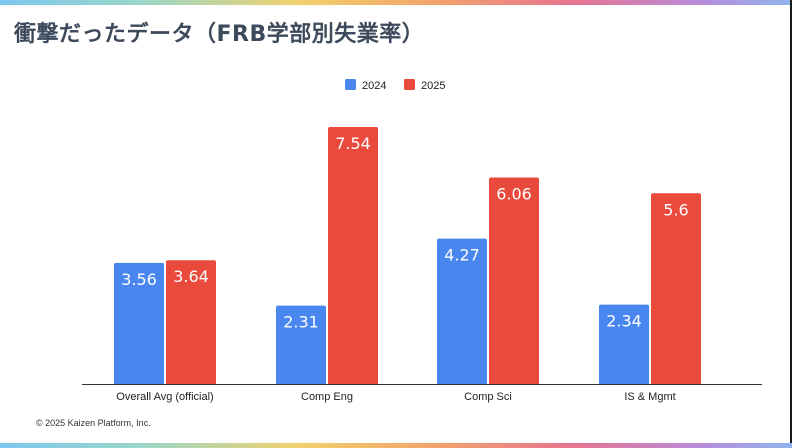 The image size is (792, 448). What do you see at coordinates (374, 86) in the screenshot?
I see `legend-label-2024: 2024` at bounding box center [374, 86].